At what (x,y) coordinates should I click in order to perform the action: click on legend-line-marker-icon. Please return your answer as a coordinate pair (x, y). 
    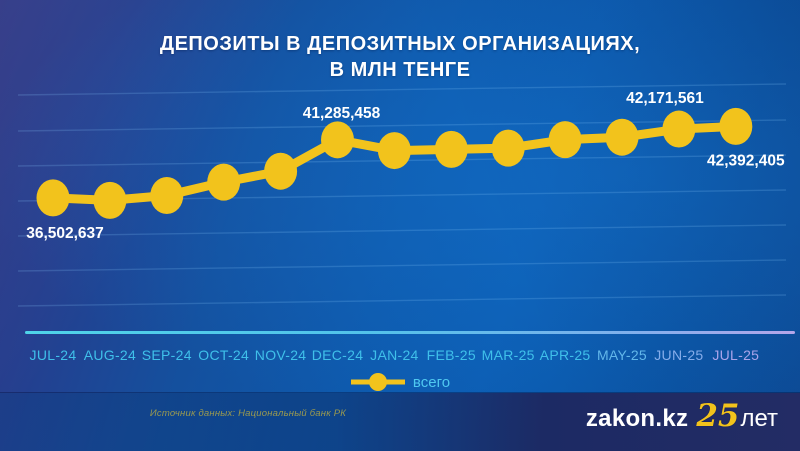
    Looking at the image, I should click on (377, 382).